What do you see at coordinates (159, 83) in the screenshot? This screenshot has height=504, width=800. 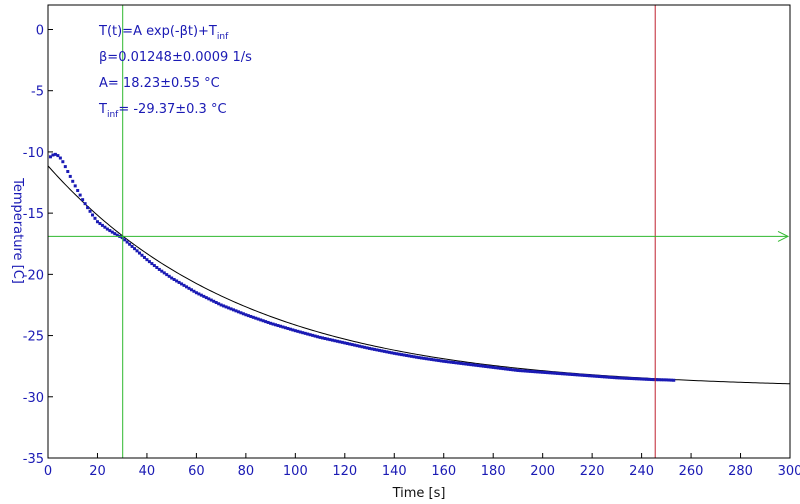 I see `annotation-main: A= 18.23±0.55 °C` at bounding box center [159, 83].